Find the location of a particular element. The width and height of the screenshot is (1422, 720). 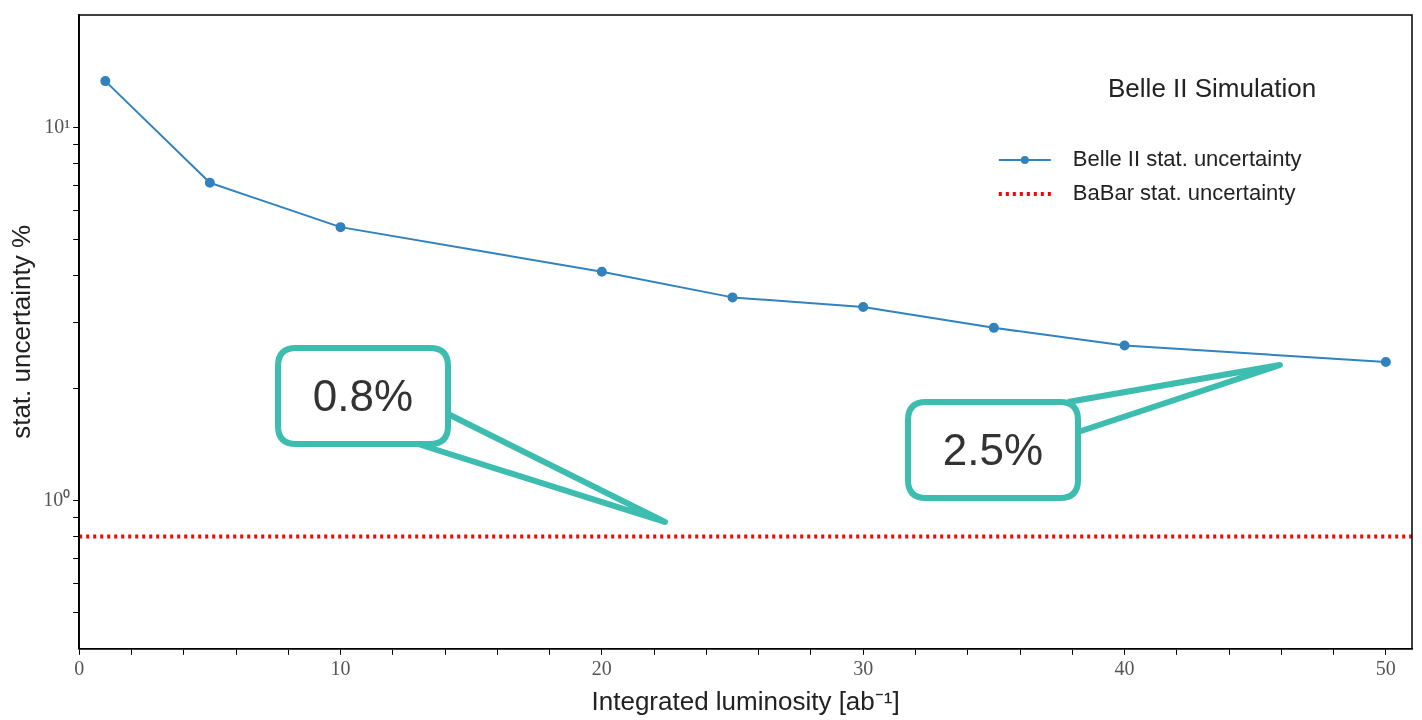

annotation: Belle II Simulation is located at coordinates (1212, 88).